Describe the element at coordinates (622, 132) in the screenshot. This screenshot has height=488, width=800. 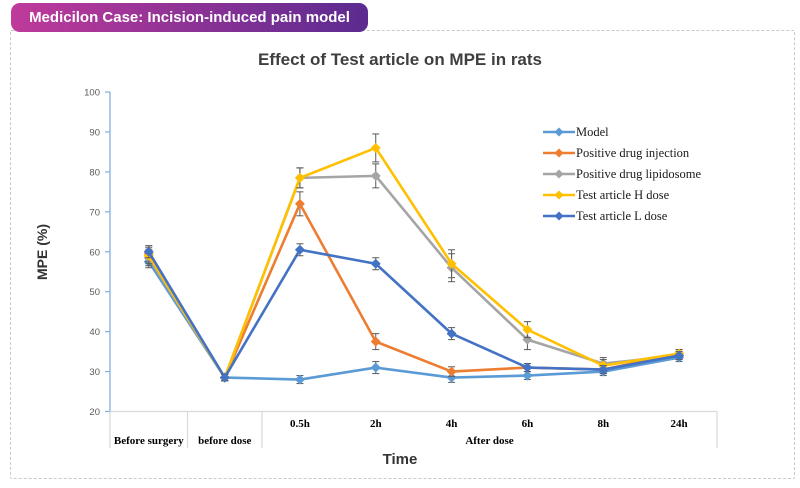
I see `legend-item-model: Model` at that location.